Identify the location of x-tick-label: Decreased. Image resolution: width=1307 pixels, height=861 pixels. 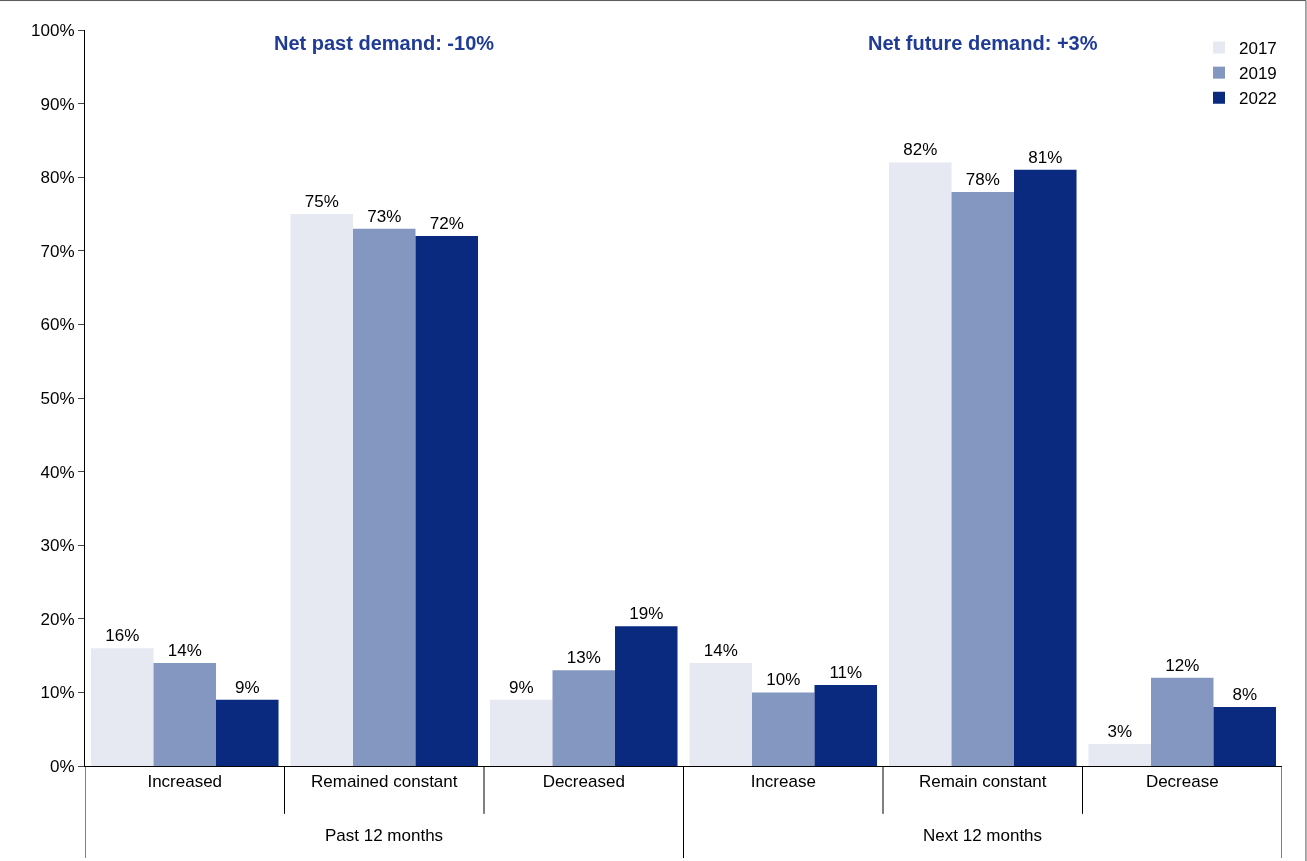
(583, 782).